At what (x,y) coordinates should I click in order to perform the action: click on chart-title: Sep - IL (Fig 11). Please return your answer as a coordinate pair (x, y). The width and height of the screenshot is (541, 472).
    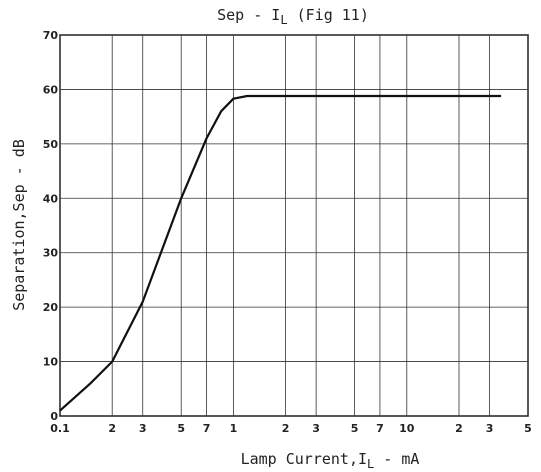
    Looking at the image, I should click on (293, 16).